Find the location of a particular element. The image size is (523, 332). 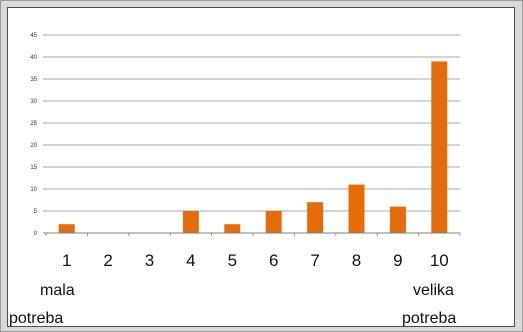

annotation-low-line1: mala is located at coordinates (57, 290).